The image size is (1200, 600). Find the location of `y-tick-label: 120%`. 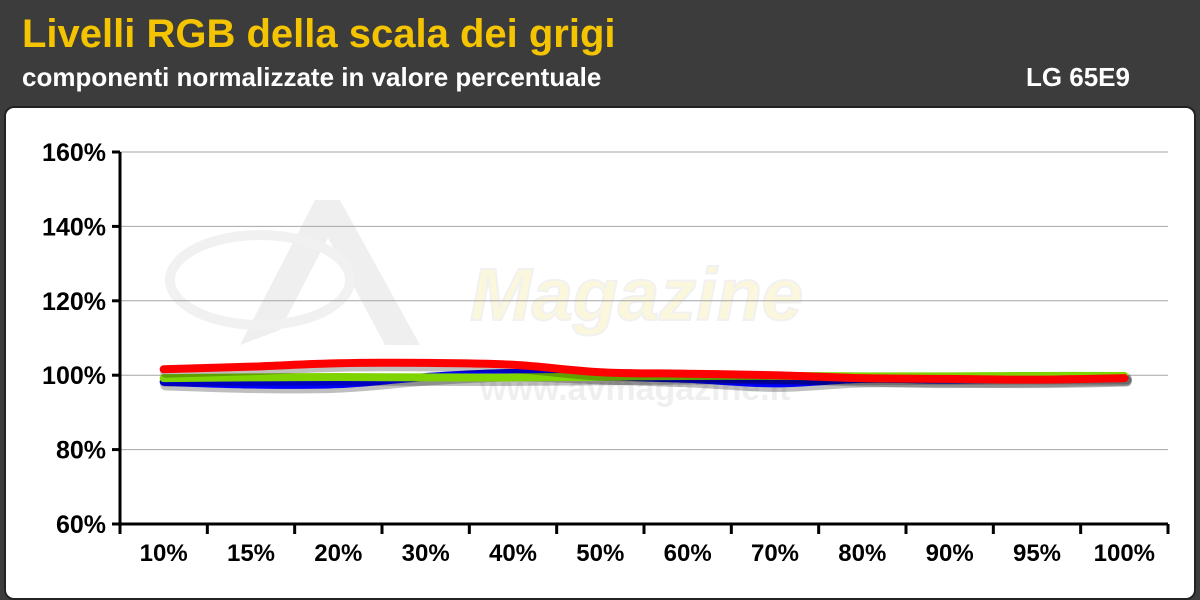

y-tick-label: 120% is located at coordinates (74, 302).